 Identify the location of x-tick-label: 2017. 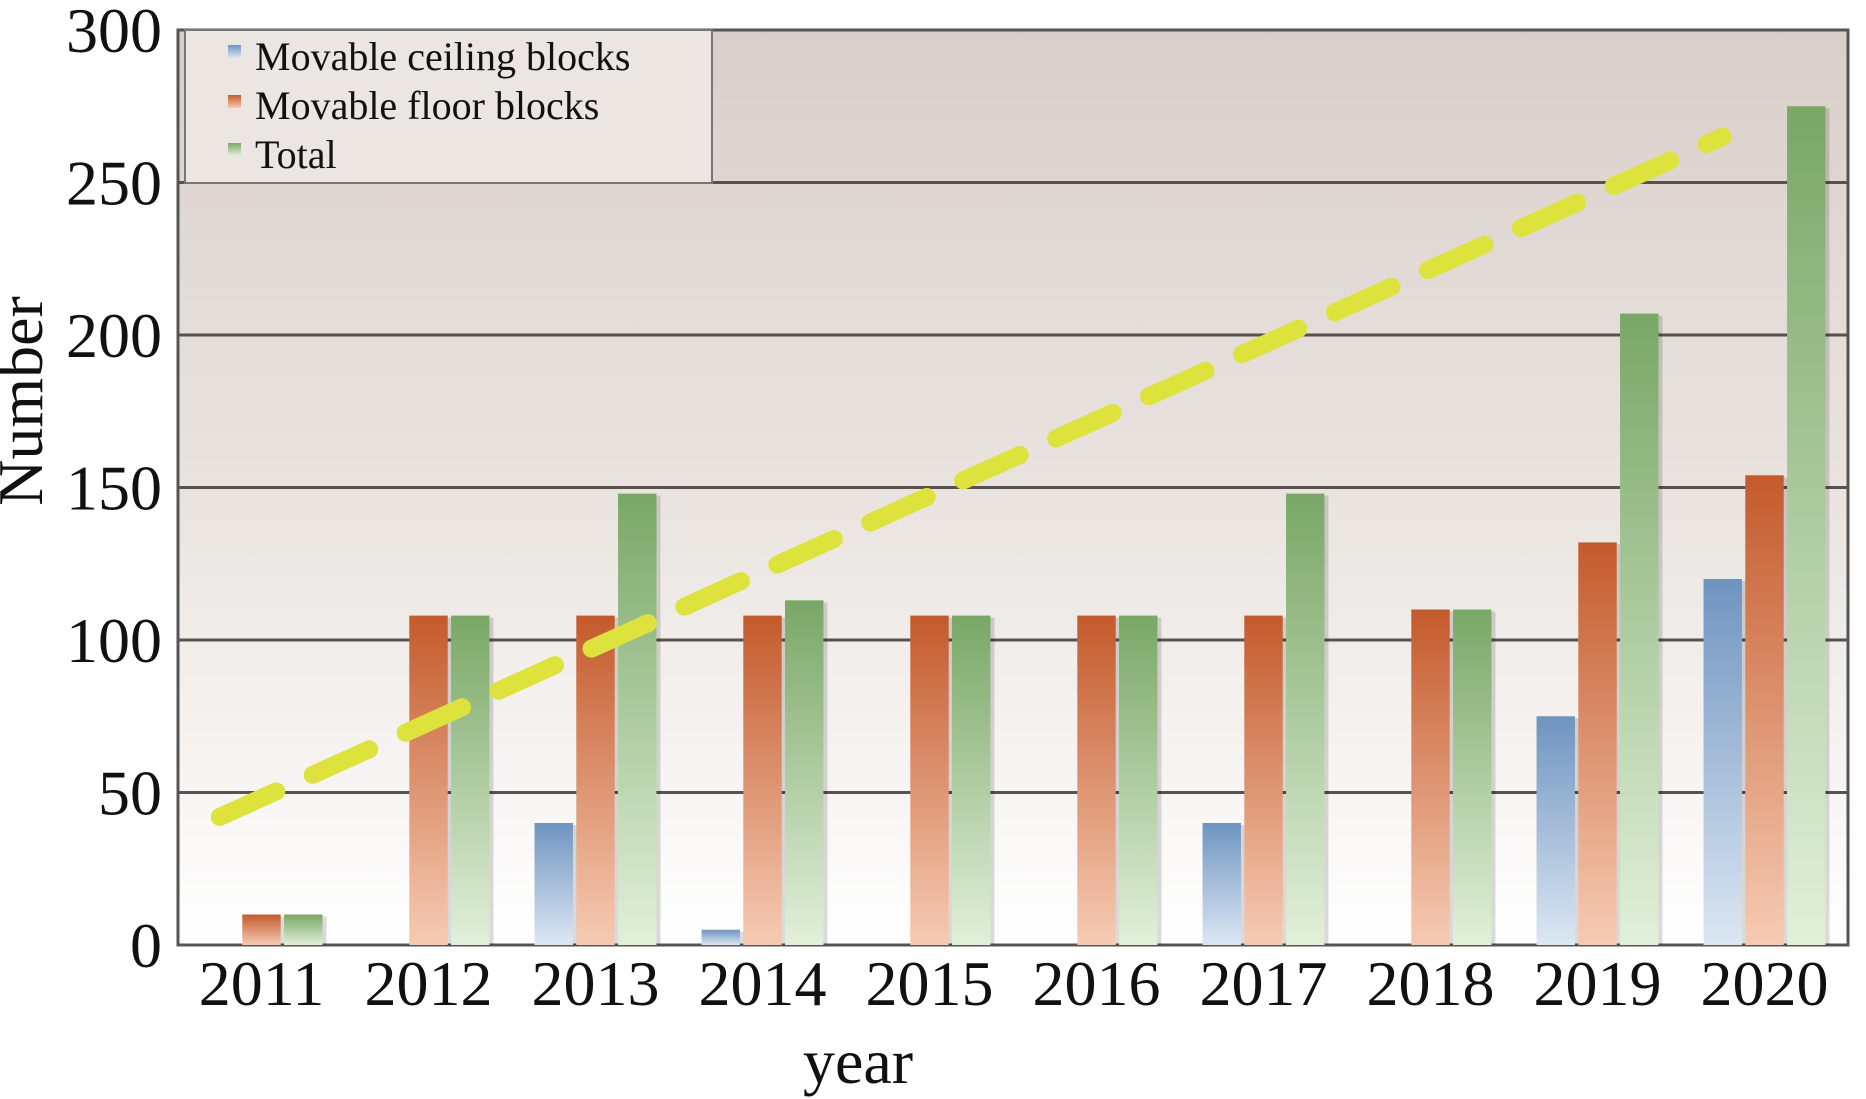
(1264, 983).